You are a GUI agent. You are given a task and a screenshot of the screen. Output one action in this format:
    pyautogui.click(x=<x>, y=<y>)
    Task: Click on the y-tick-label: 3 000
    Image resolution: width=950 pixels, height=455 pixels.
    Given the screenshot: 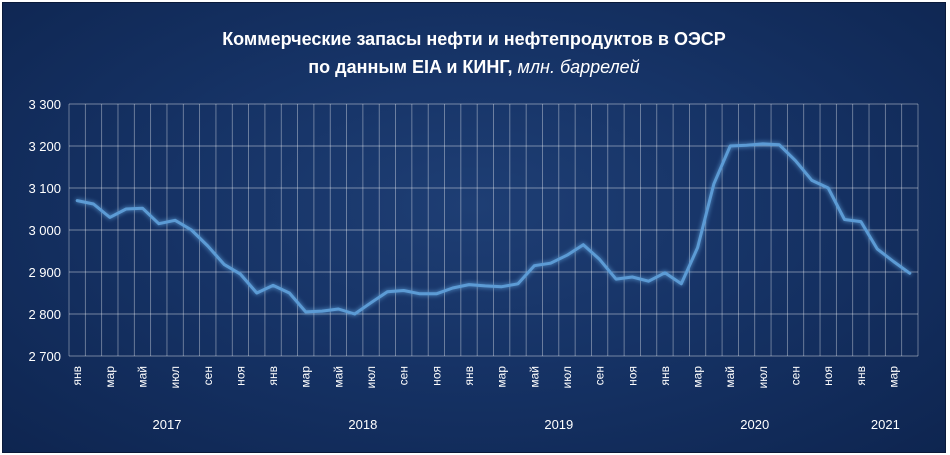 What is the action you would take?
    pyautogui.click(x=44, y=230)
    